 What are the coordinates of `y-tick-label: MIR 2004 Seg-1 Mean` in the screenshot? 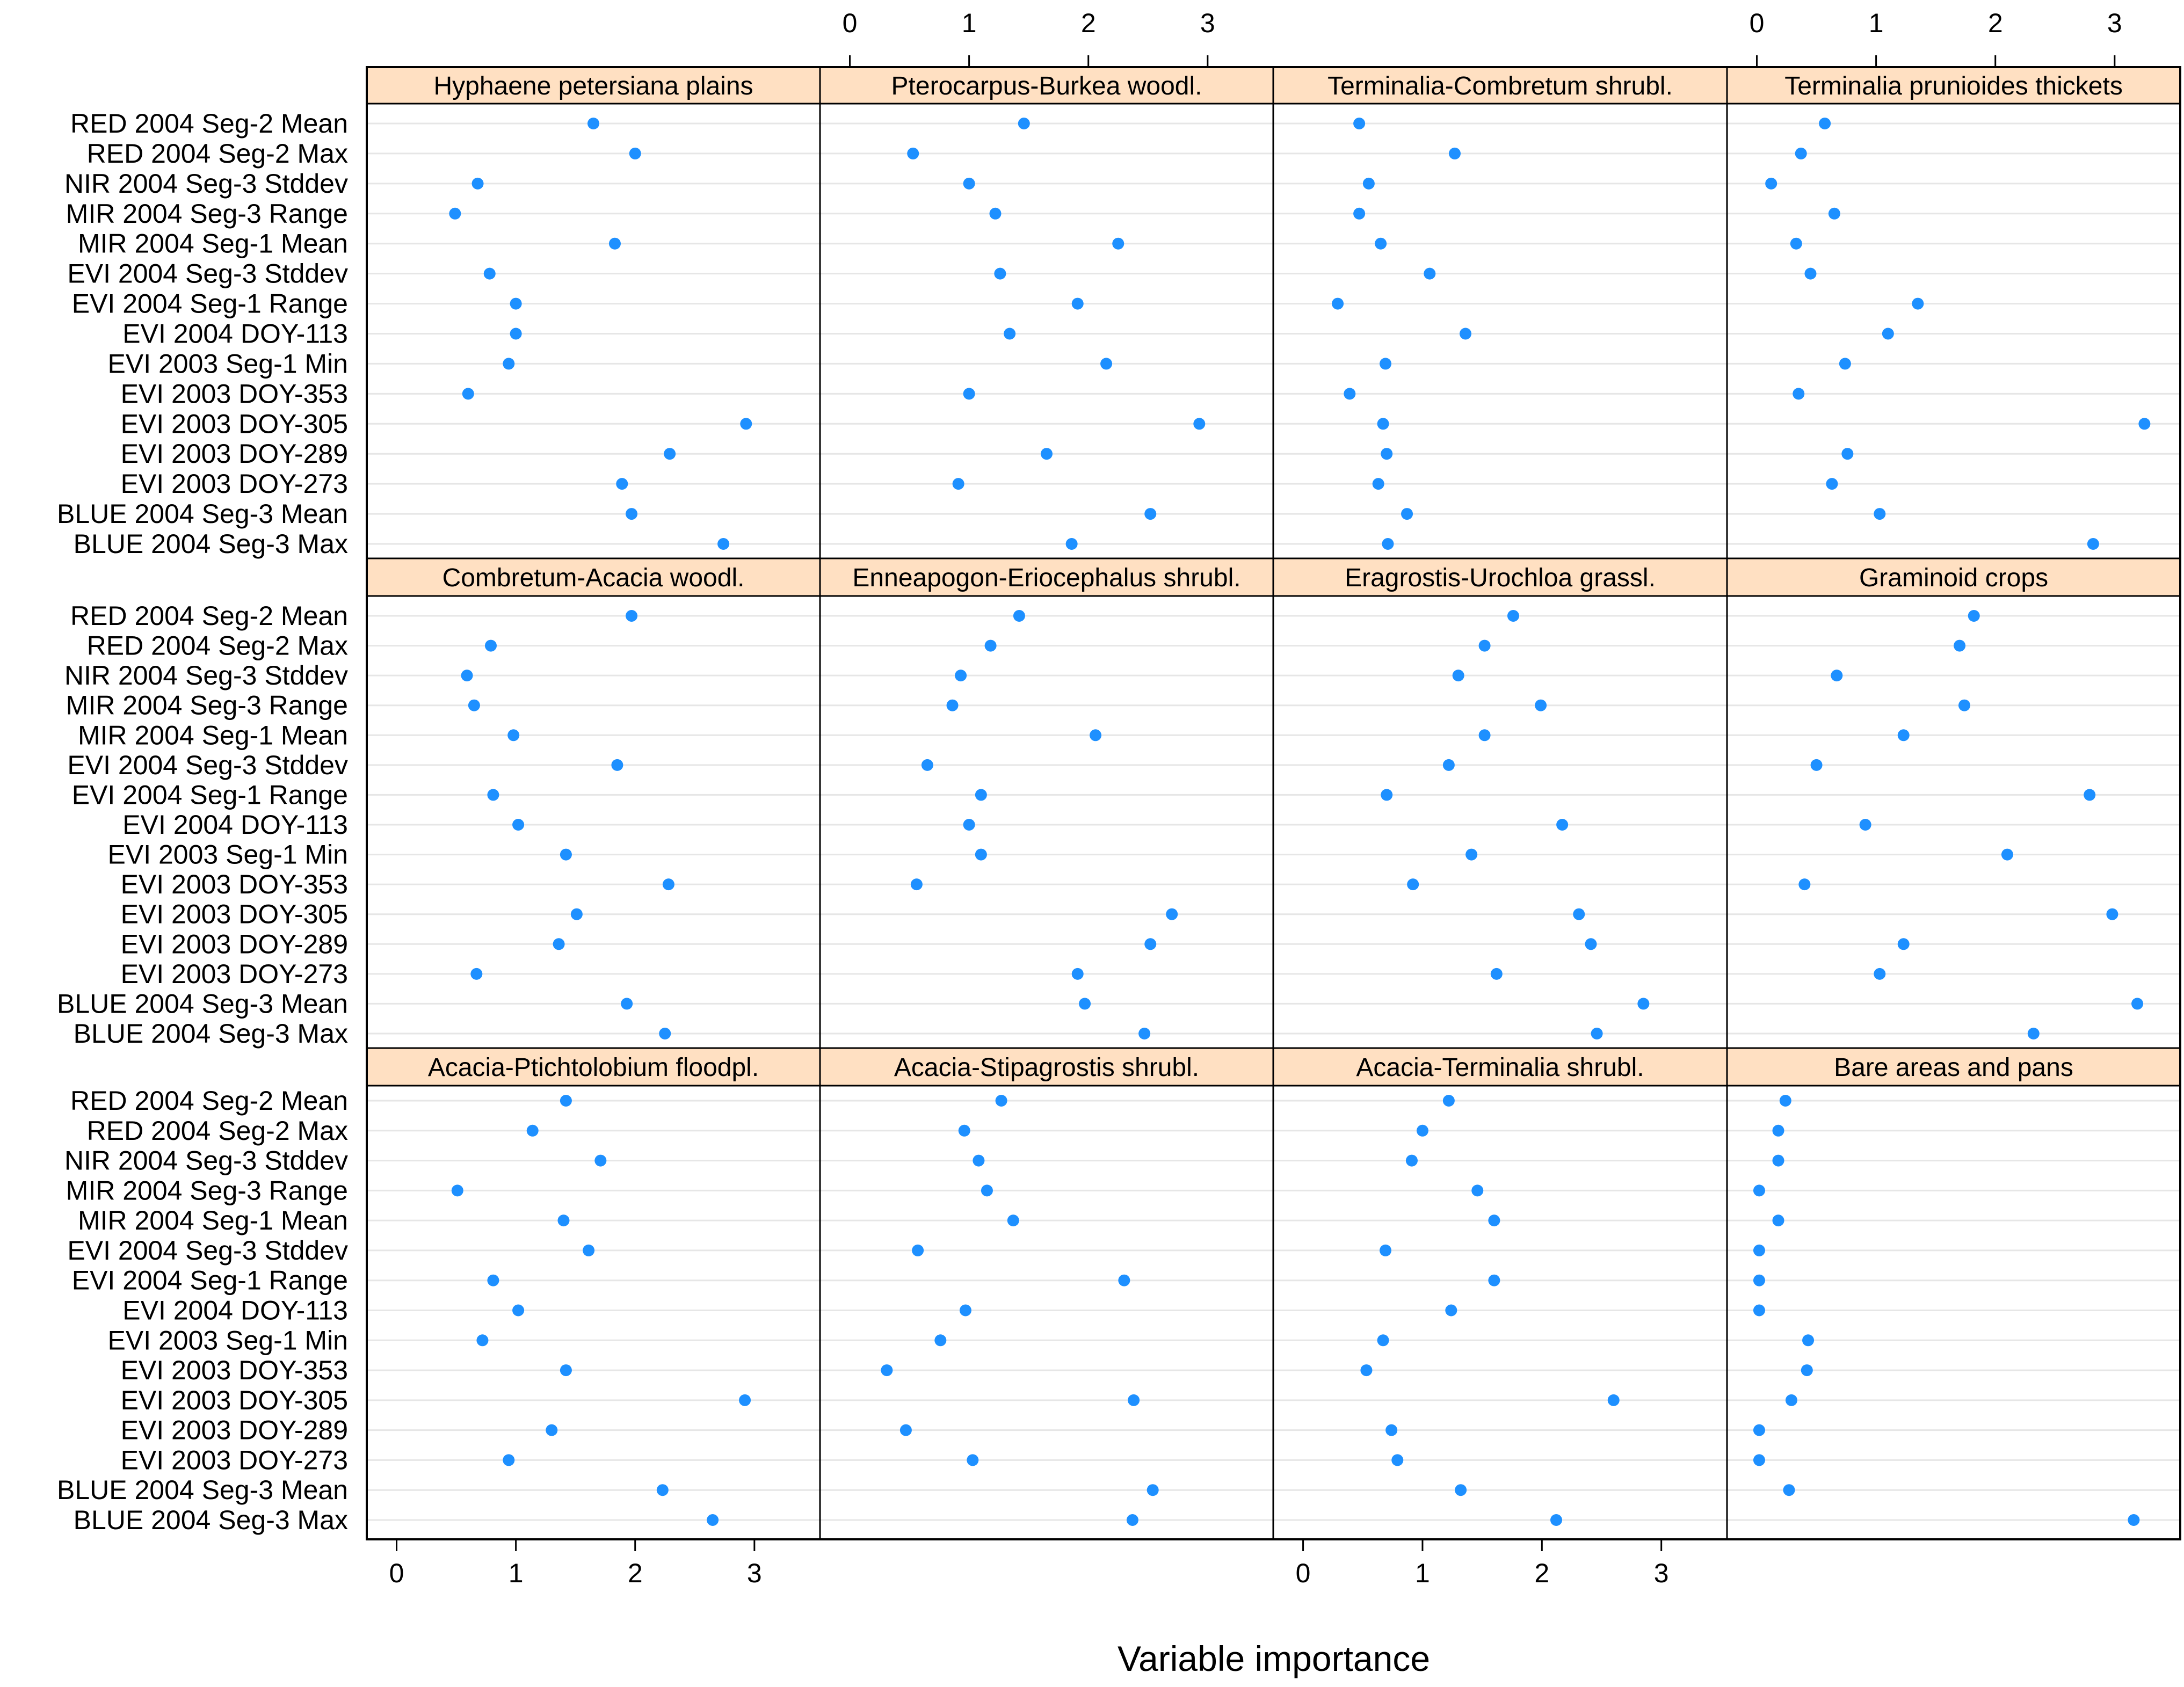 It's located at (213, 1220).